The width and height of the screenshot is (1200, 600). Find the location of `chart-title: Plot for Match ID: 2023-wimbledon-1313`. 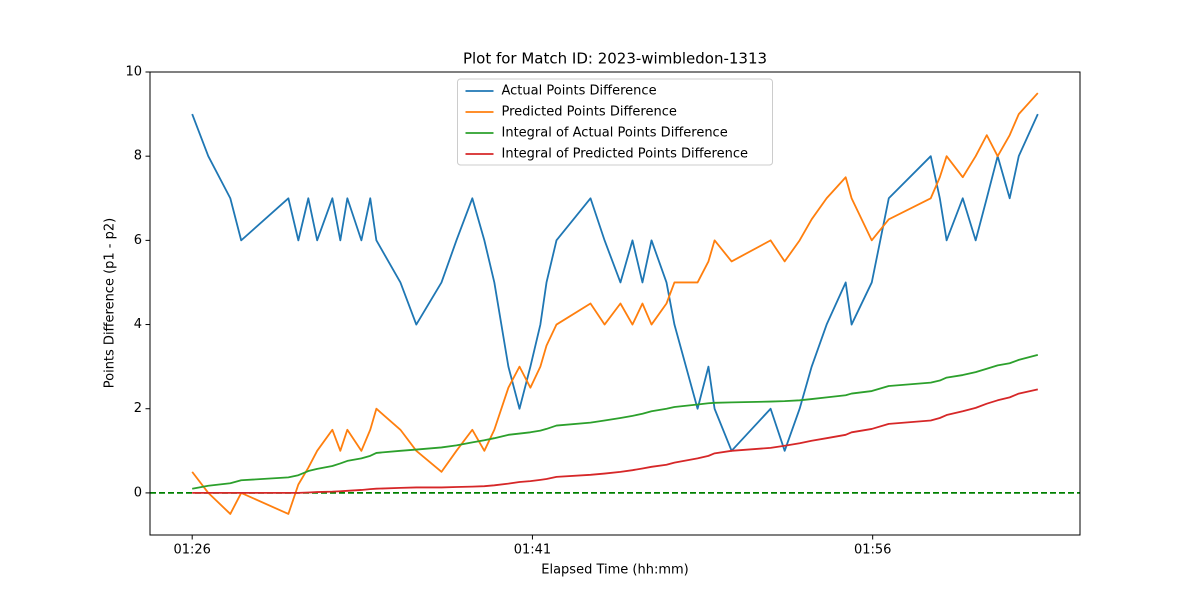

chart-title: Plot for Match ID: 2023-wimbledon-1313 is located at coordinates (615, 59).